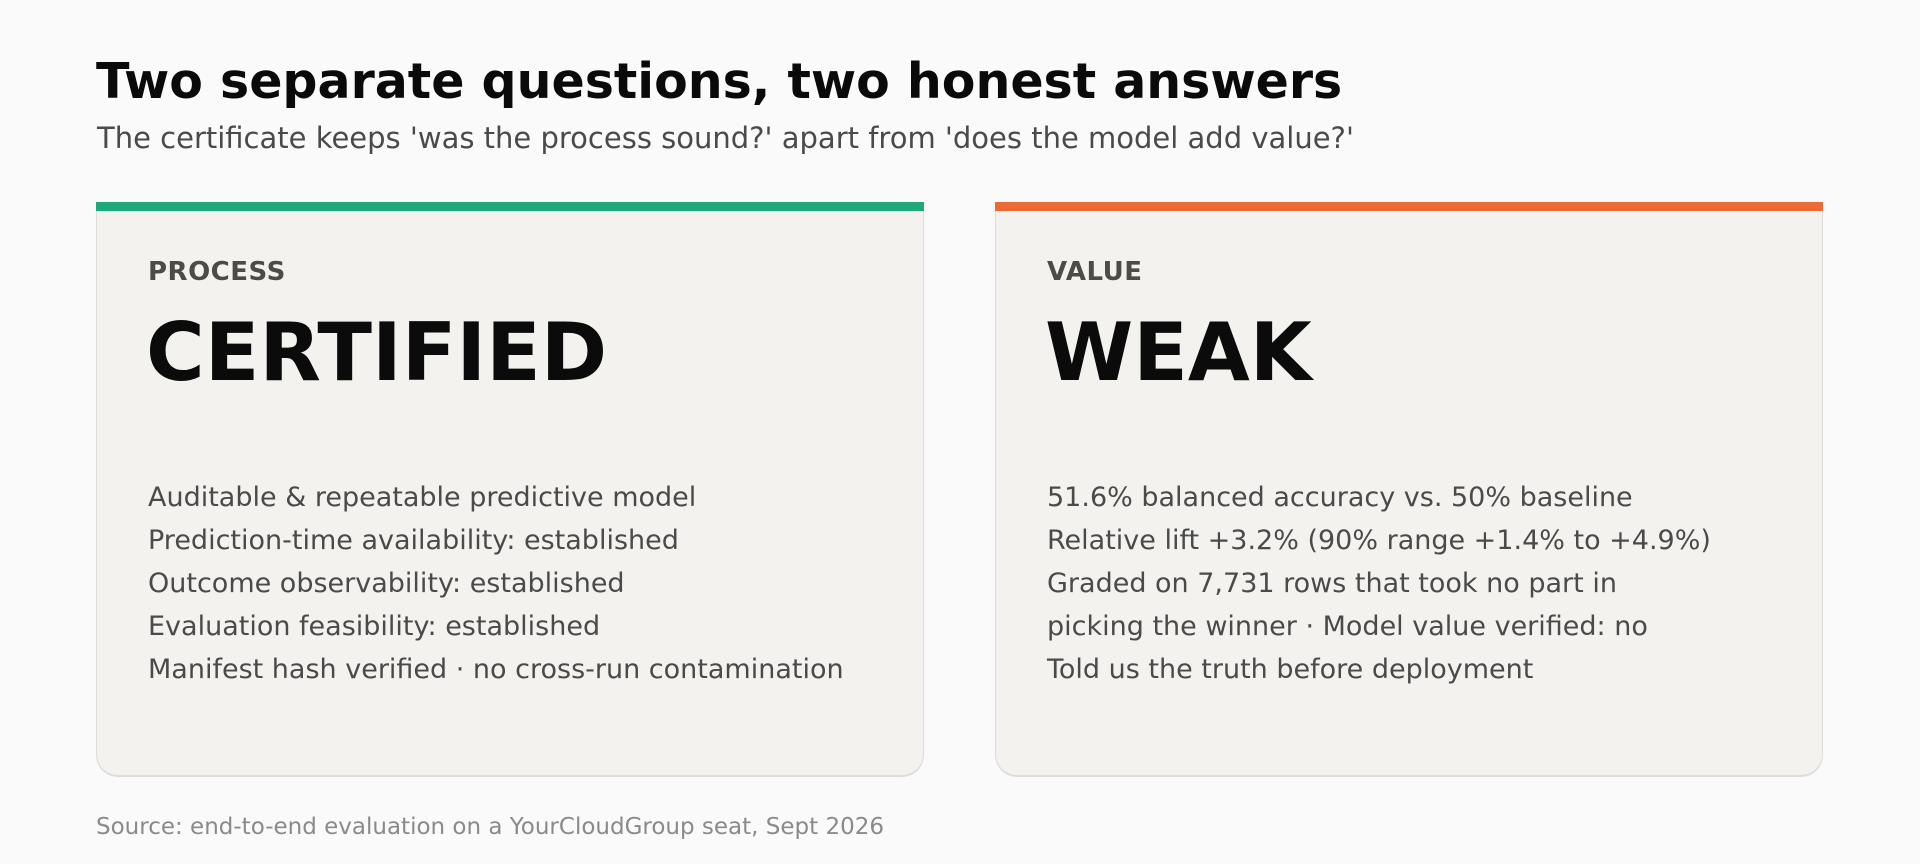 Image resolution: width=1920 pixels, height=864 pixels. What do you see at coordinates (217, 272) in the screenshot?
I see `process-kicker: PROCESS` at bounding box center [217, 272].